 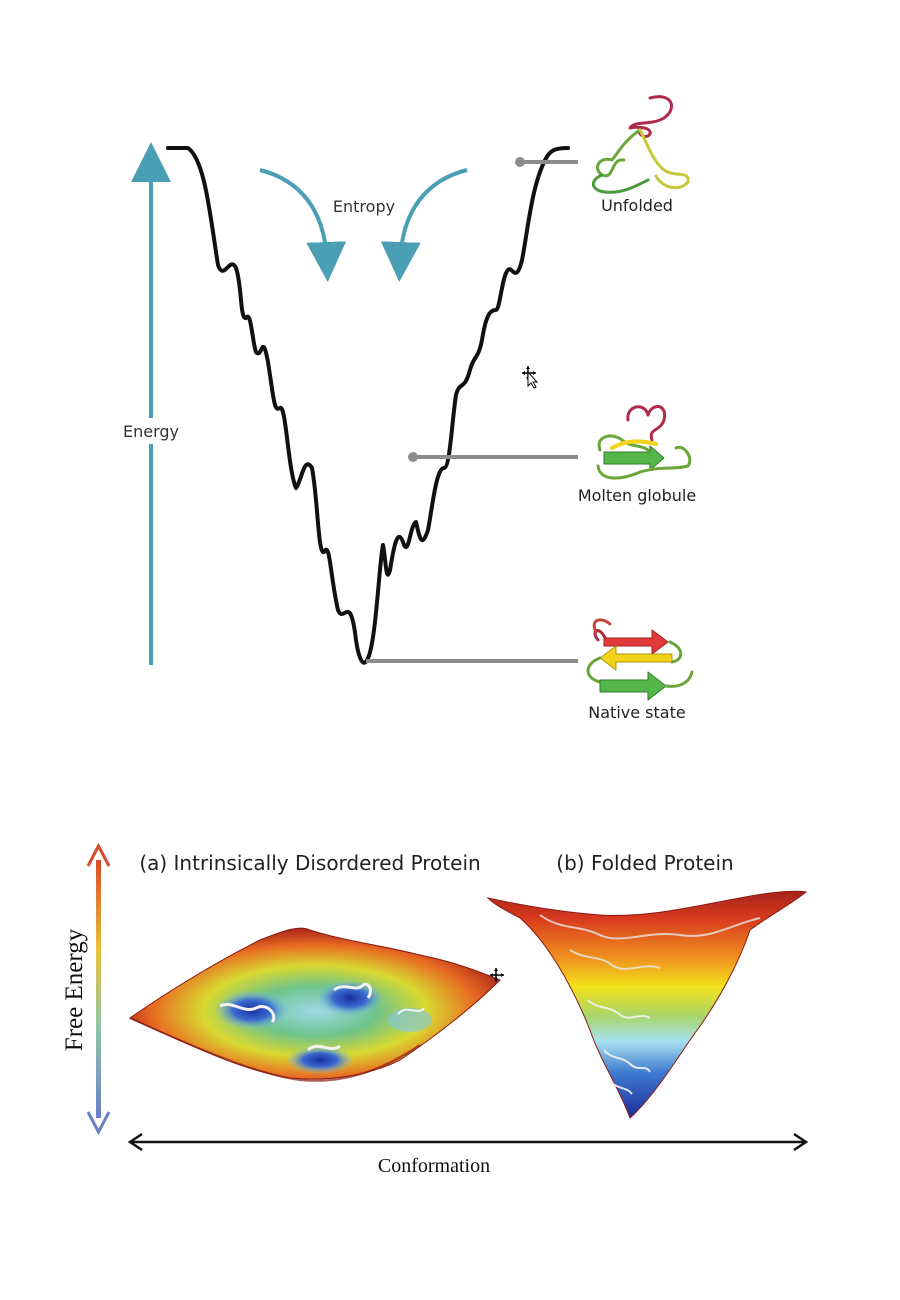 What do you see at coordinates (546, 162) in the screenshot?
I see `leader-unfolded` at bounding box center [546, 162].